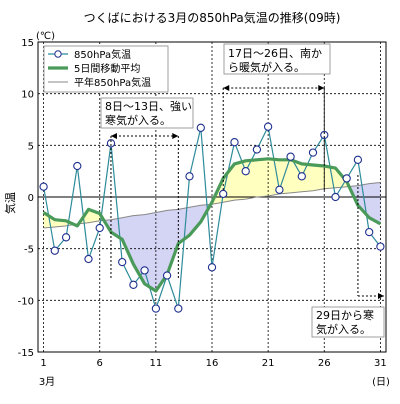 The height and width of the screenshot is (404, 400). I want to click on annotation-warm-line2: ら暖気が入る。, so click(266, 67).